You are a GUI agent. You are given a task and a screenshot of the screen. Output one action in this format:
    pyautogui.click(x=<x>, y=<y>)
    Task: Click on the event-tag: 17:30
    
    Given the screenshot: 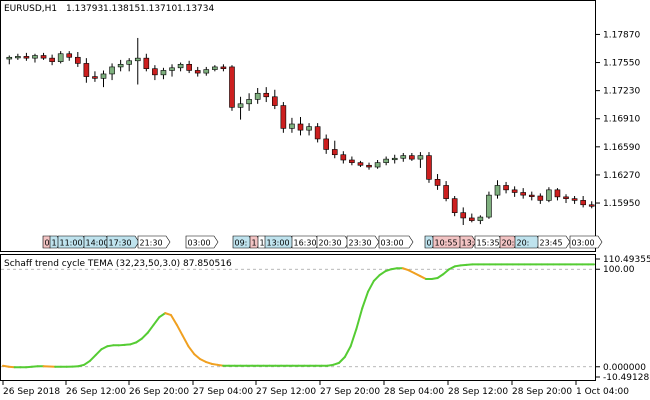 What is the action you would take?
    pyautogui.click(x=123, y=242)
    